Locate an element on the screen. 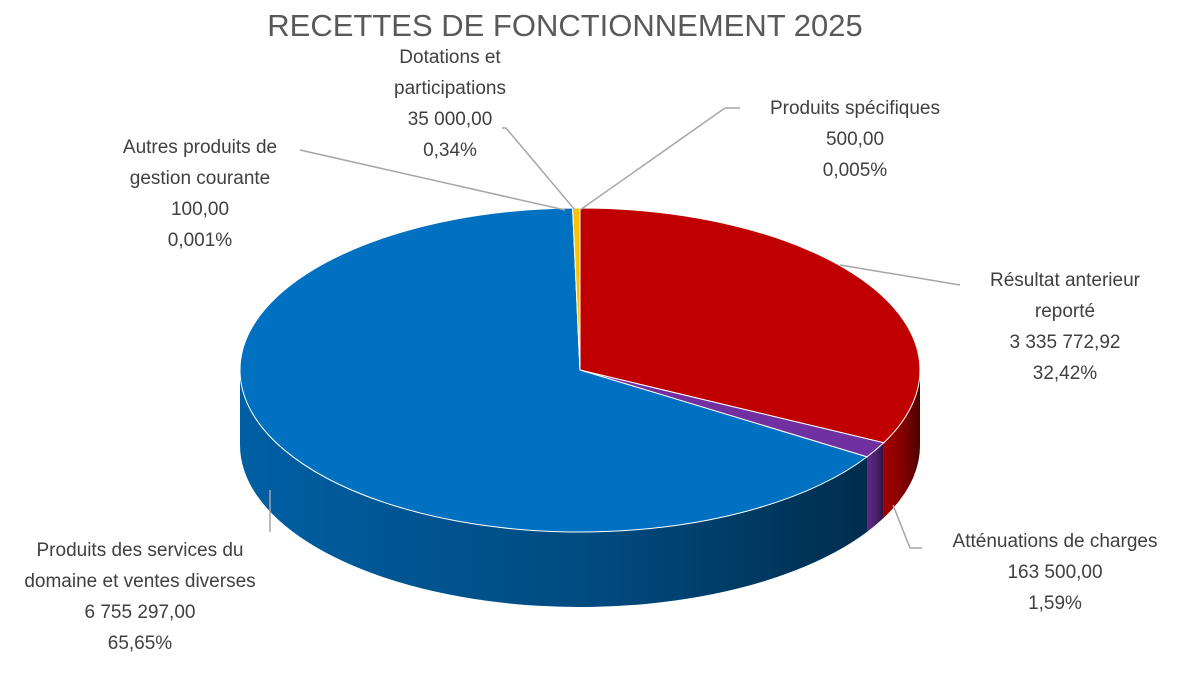  percent-label: 0,005% is located at coordinates (855, 170).